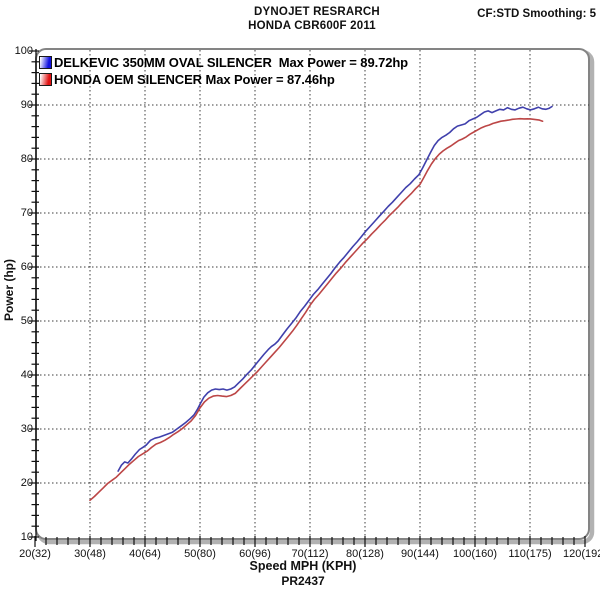  What do you see at coordinates (45, 79) in the screenshot?
I see `legend-swatch-red-icon` at bounding box center [45, 79].